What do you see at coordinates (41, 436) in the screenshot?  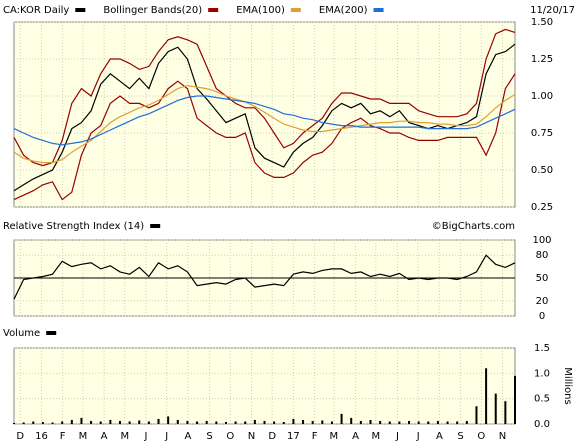 I see `x-tick-label: 16` at bounding box center [41, 436].